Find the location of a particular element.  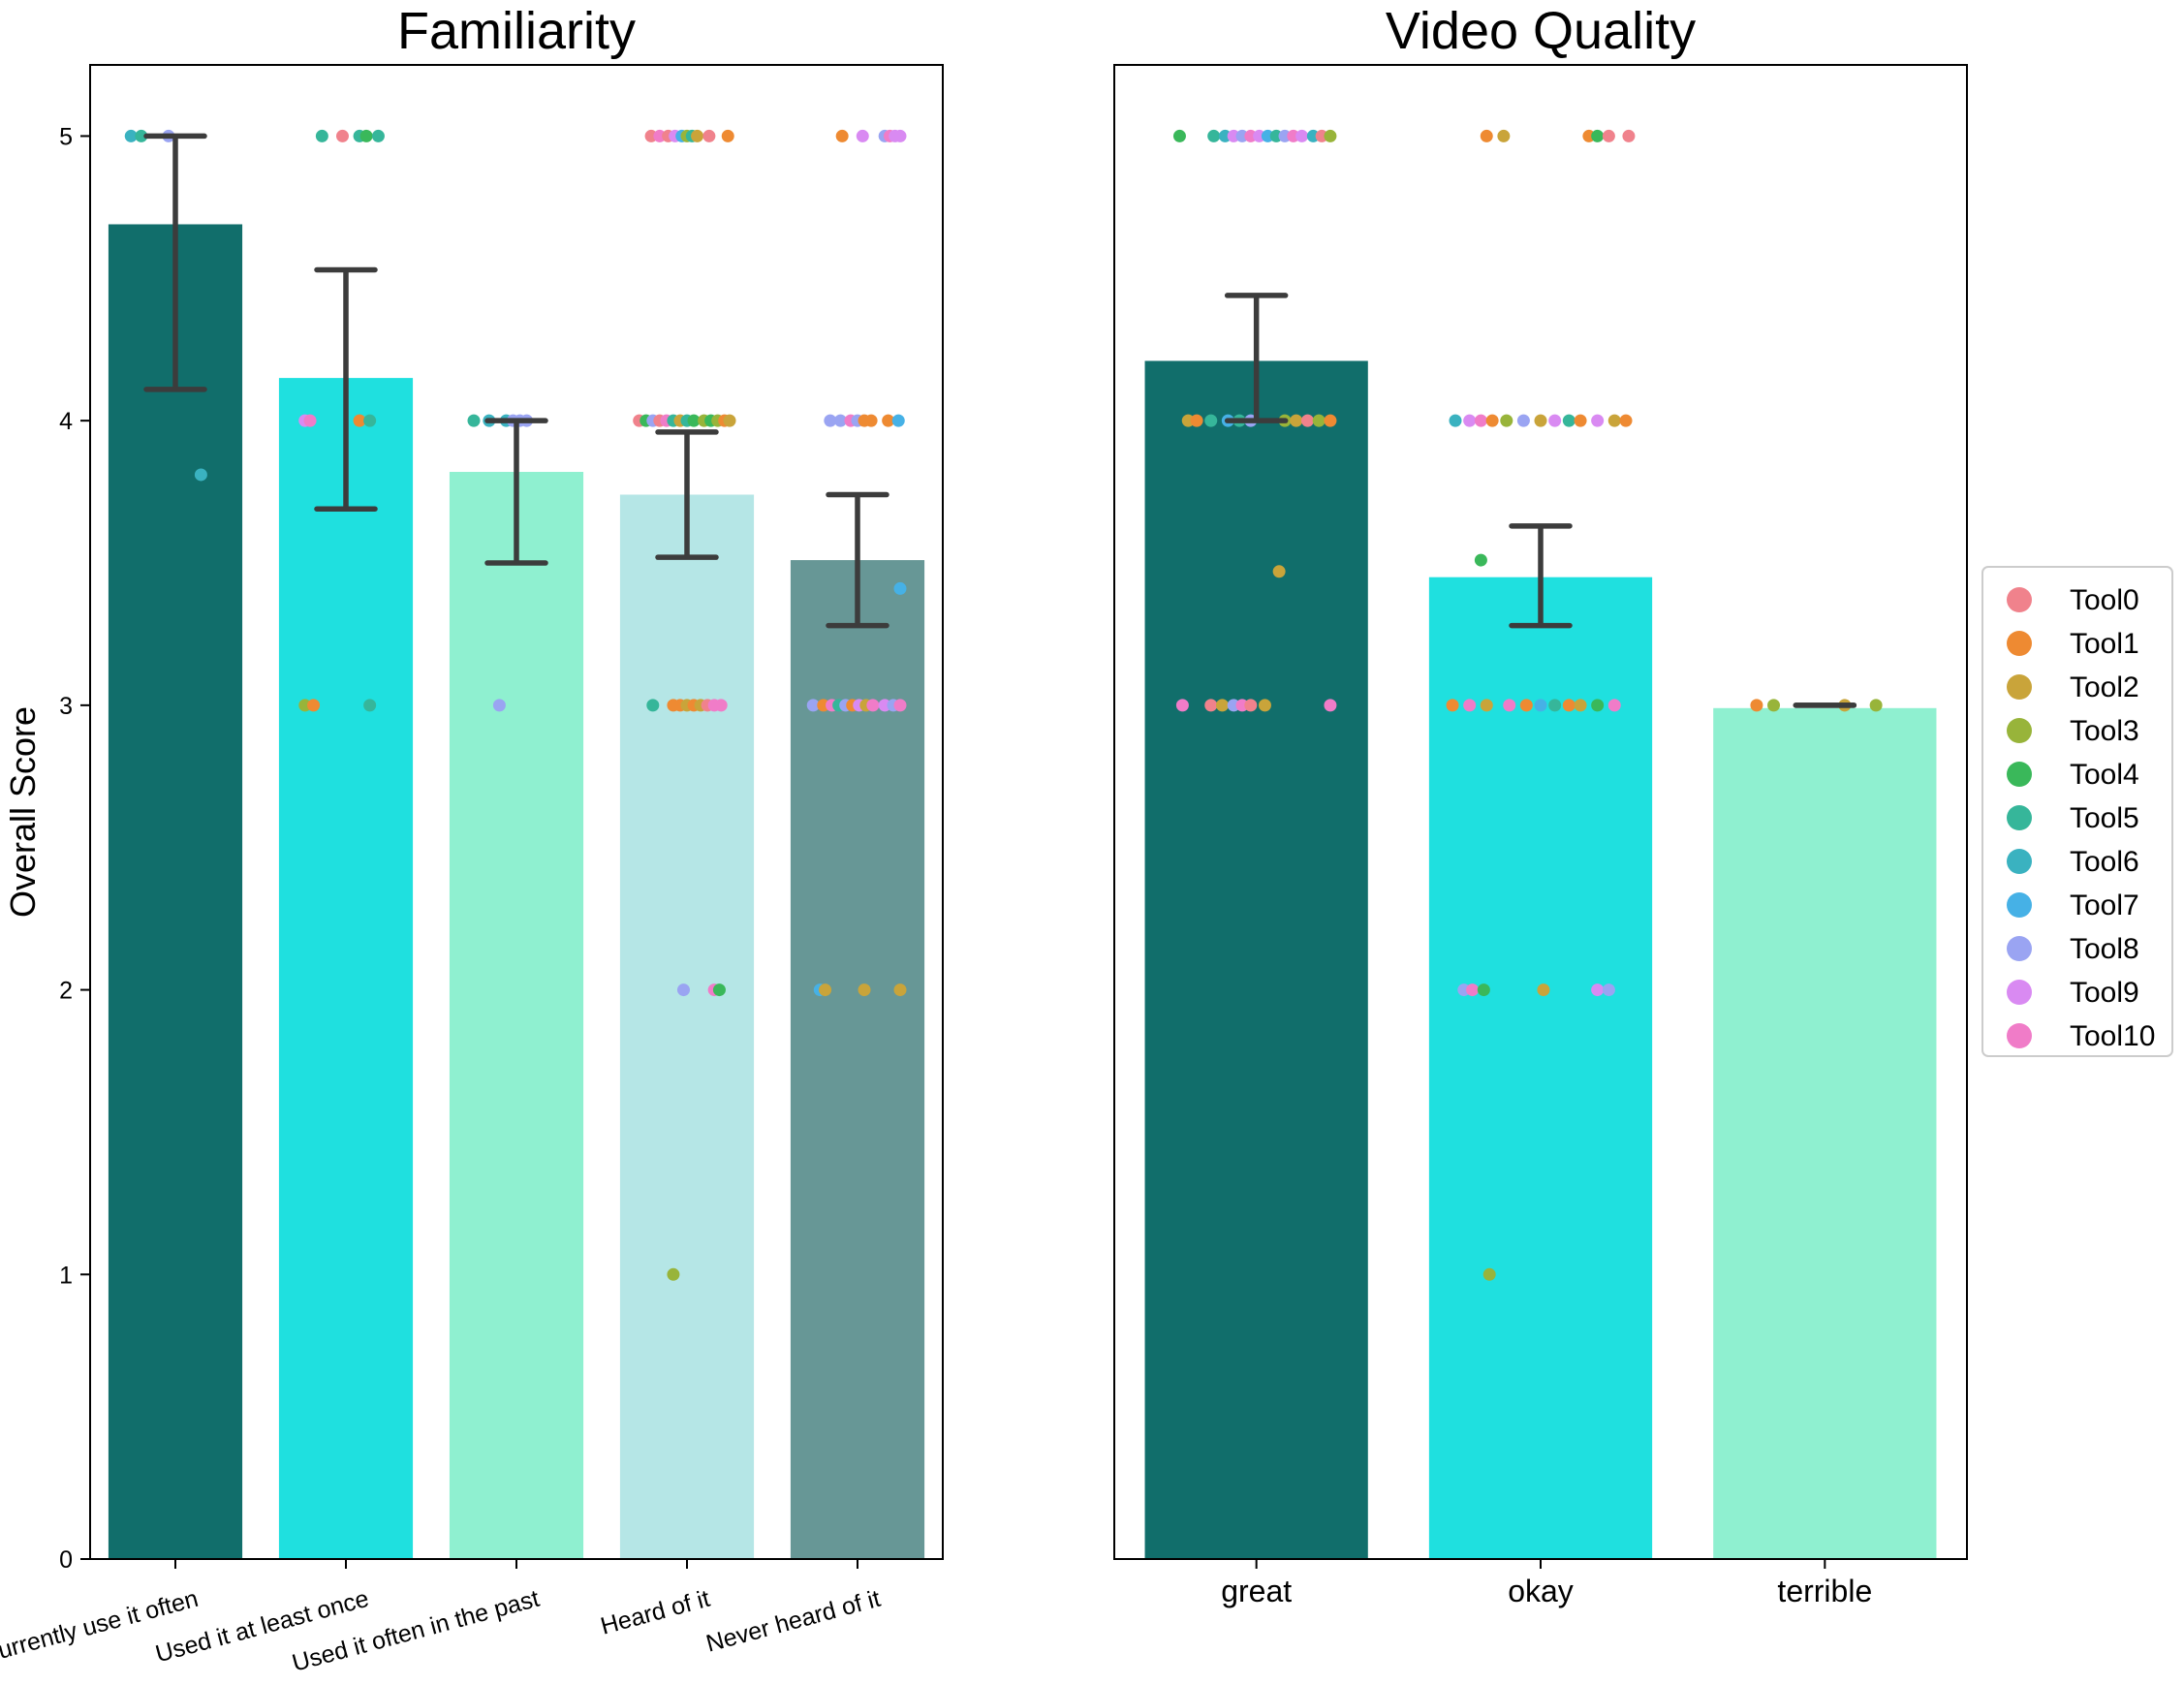

y-tick-label: 0 is located at coordinates (66, 1560).